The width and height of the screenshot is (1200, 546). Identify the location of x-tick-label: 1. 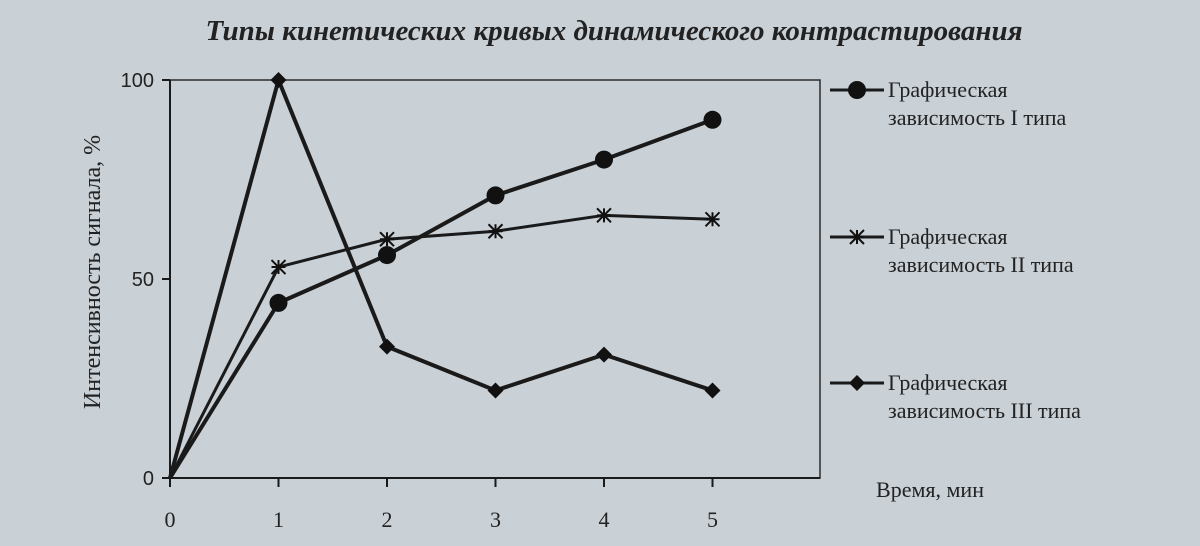
(278, 519).